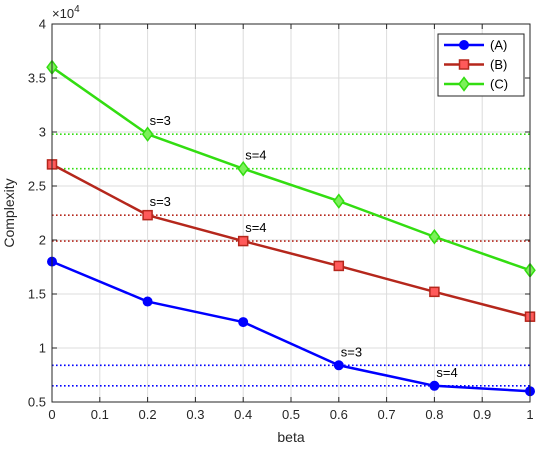  I want to click on y-tick-label: 2, so click(42, 240).